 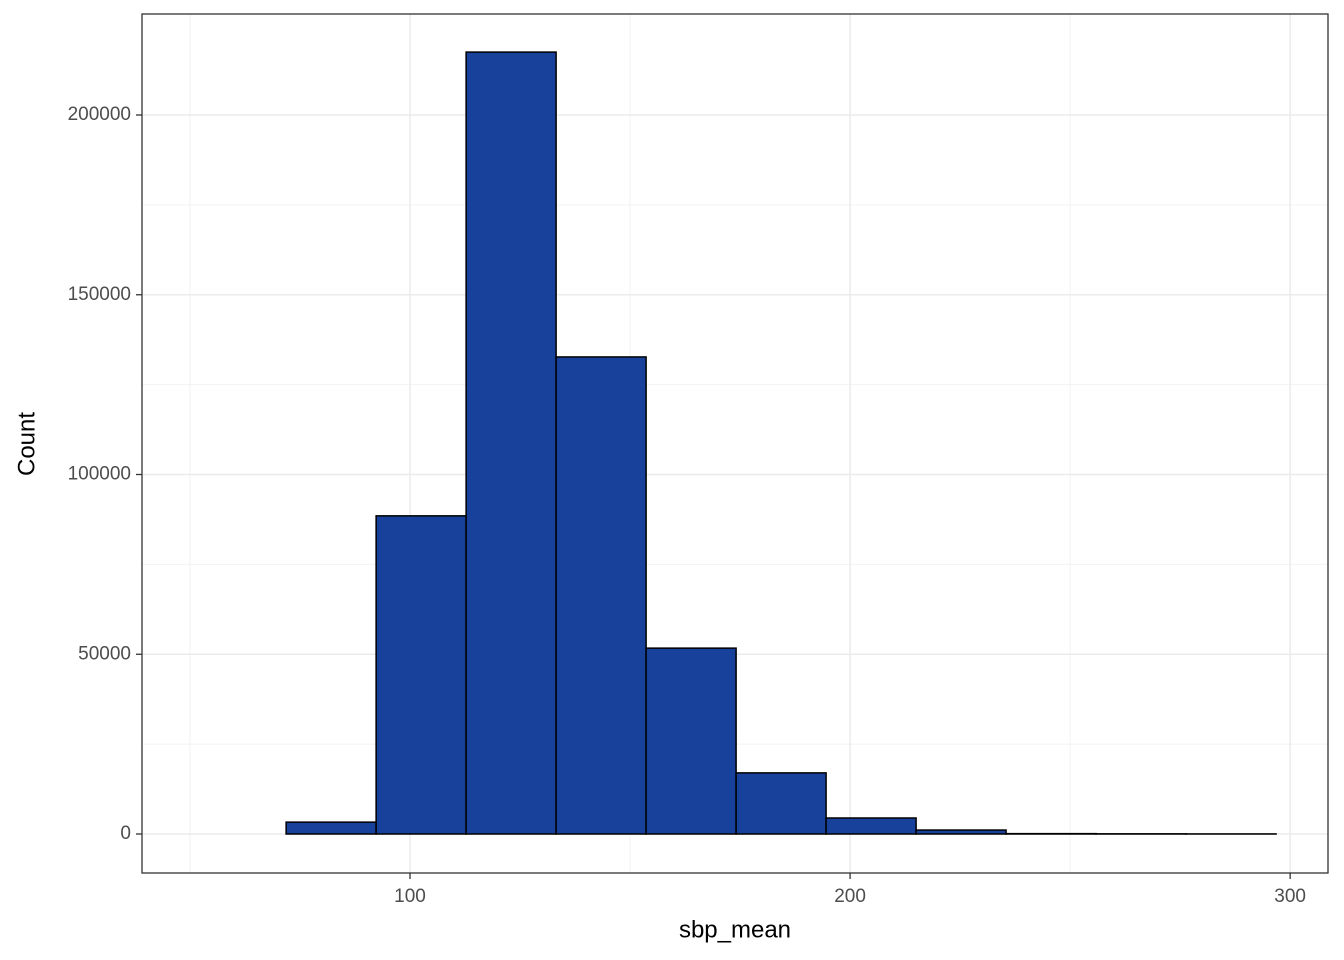 What do you see at coordinates (104, 653) in the screenshot?
I see `y-tick-label: 50000` at bounding box center [104, 653].